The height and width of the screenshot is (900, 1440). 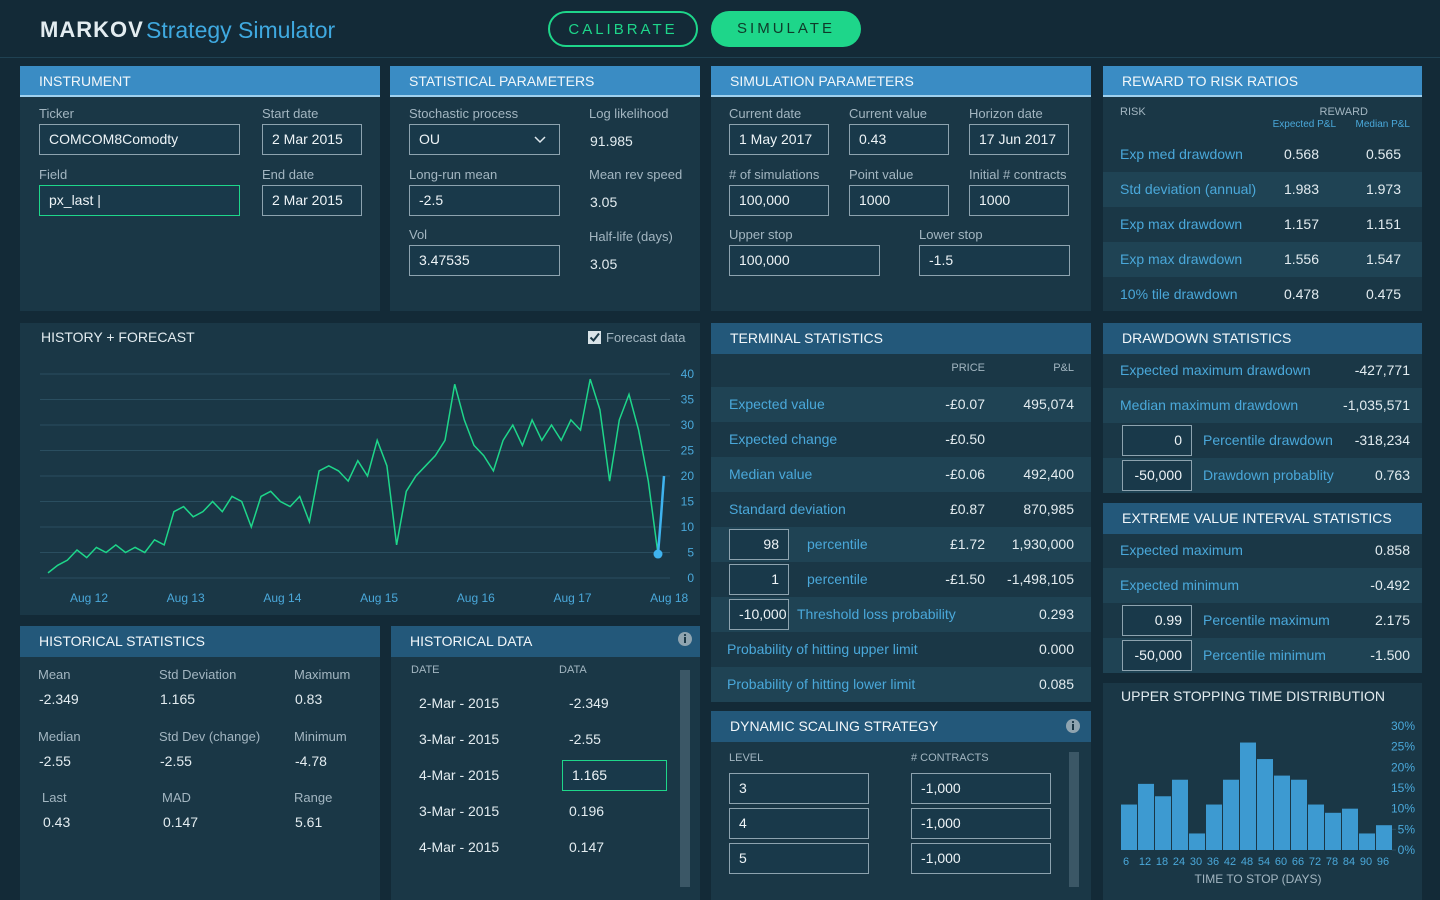 What do you see at coordinates (59, 736) in the screenshot?
I see `stat-label: Median` at bounding box center [59, 736].